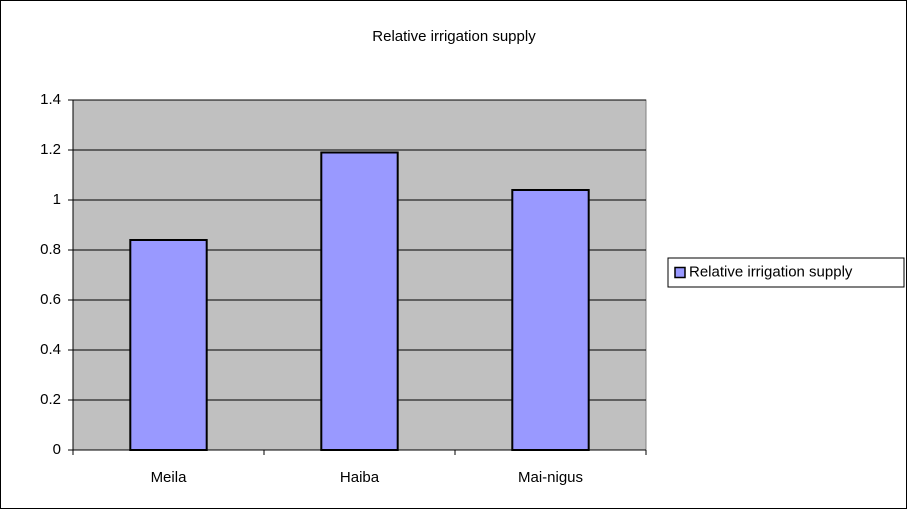 The width and height of the screenshot is (908, 510). I want to click on chart-title: Relative irrigation supply, so click(454, 36).